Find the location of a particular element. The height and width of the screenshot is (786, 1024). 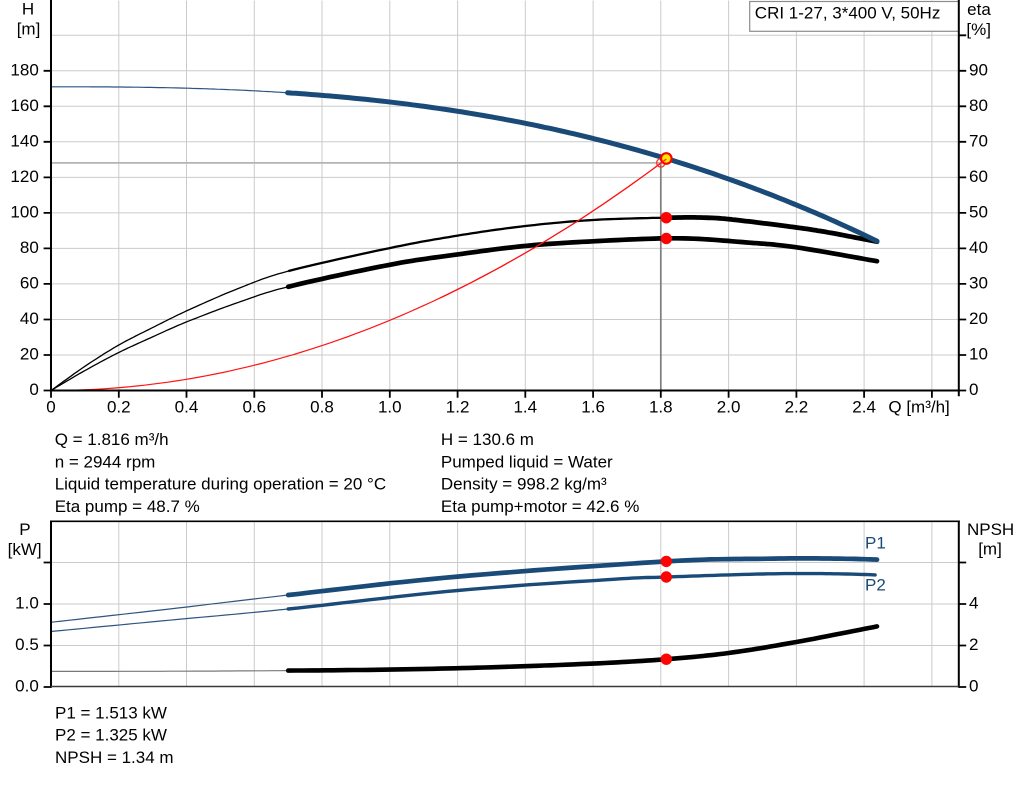

svg-text: Q [m³/h] is located at coordinates (918, 407).